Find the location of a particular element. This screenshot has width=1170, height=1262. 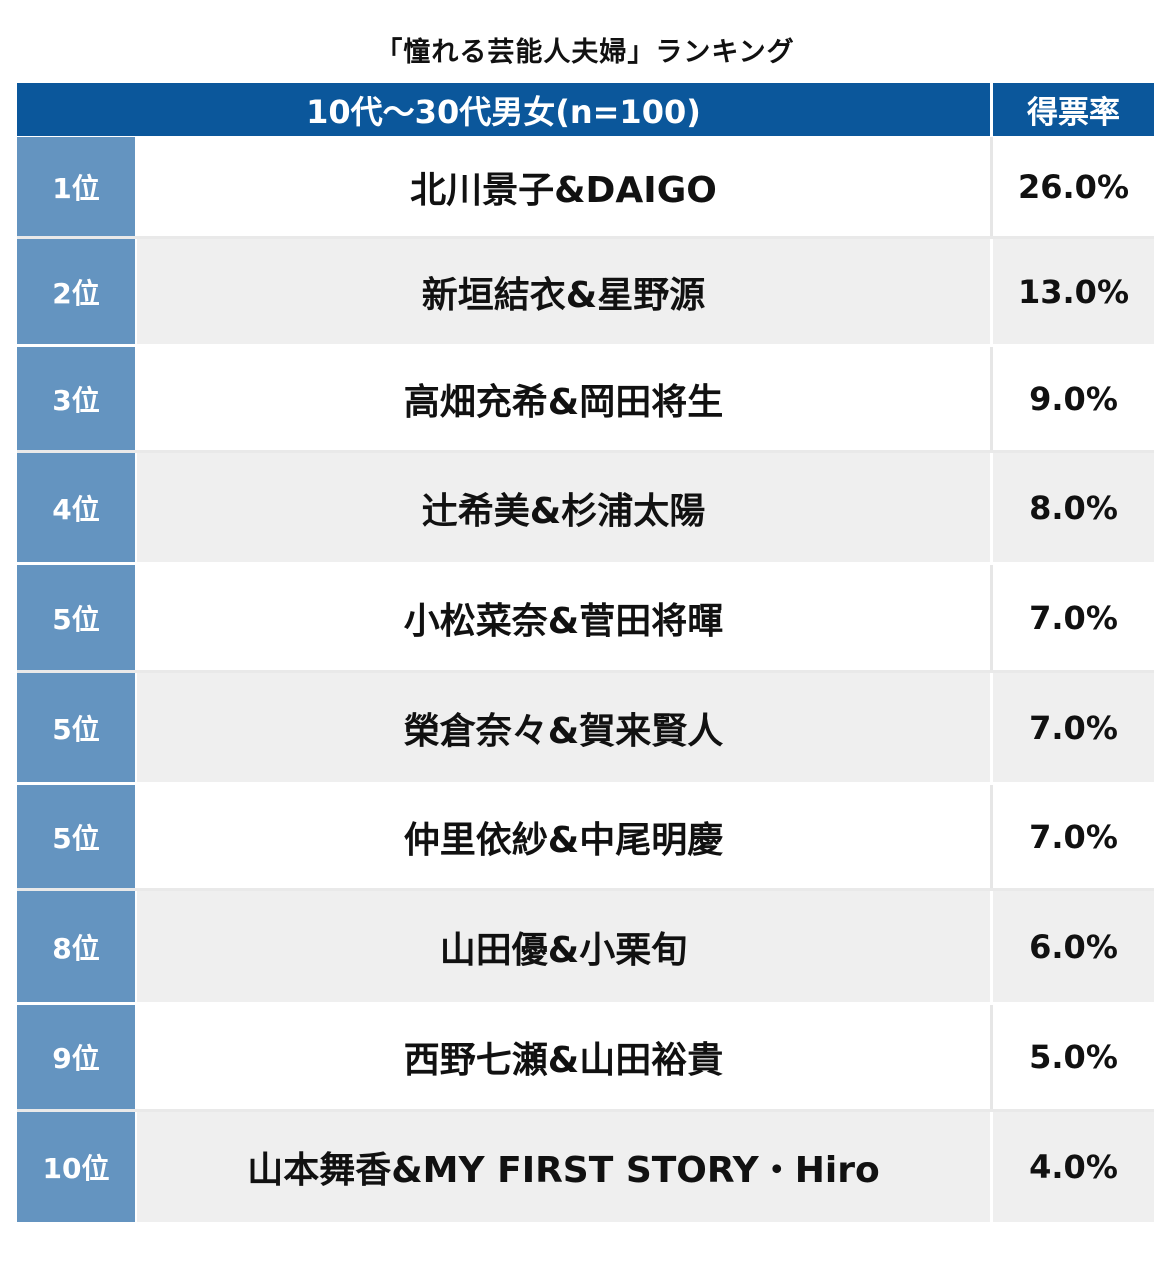

table-row: 4位 辻希美&杉浦太陽 8.0% is located at coordinates (585, 509).